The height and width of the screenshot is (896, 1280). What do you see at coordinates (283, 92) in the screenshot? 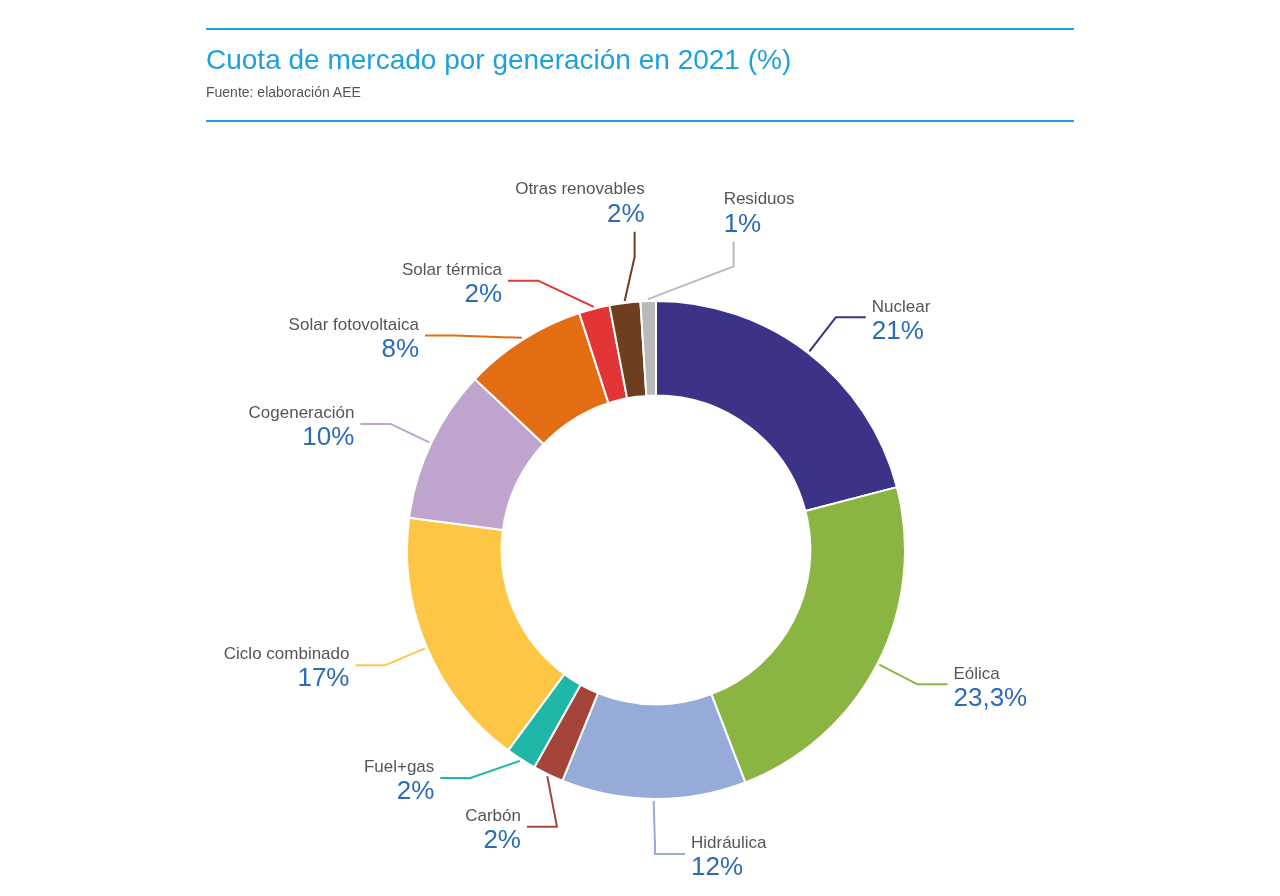
I see `source-note: Fuente: elaboración AEE` at bounding box center [283, 92].